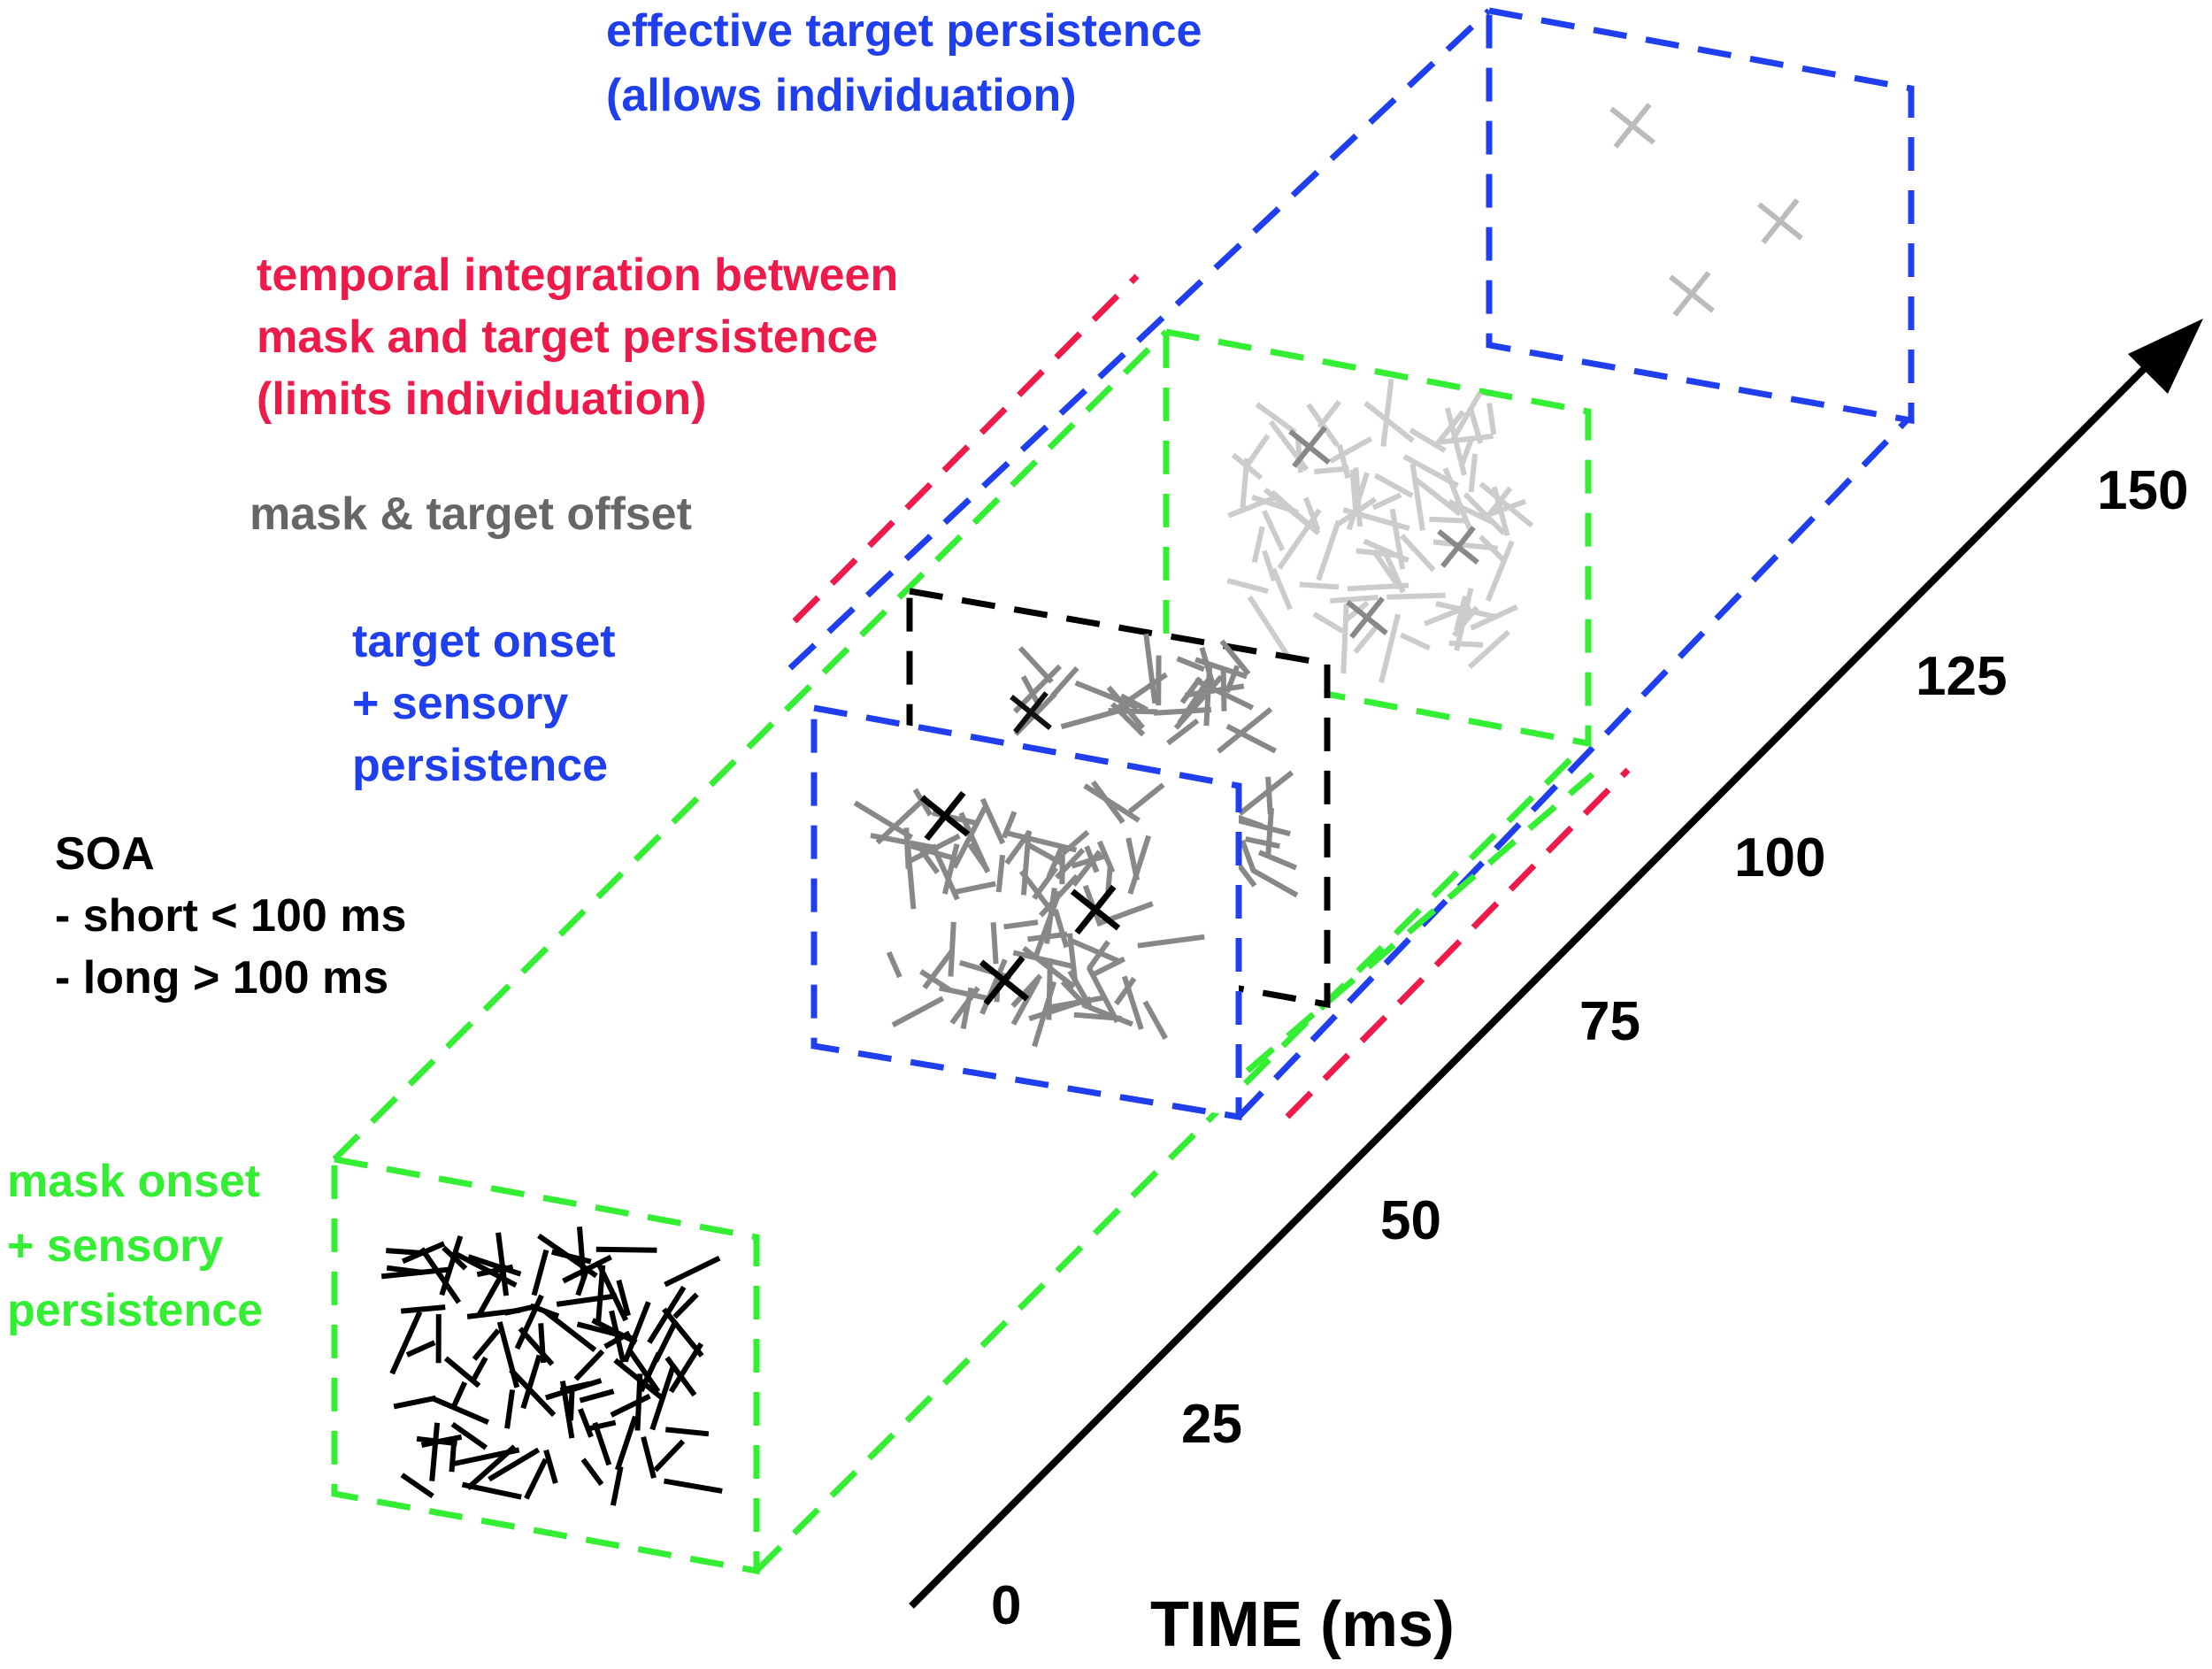 Image resolution: width=2212 pixels, height=1669 pixels. Describe the element at coordinates (904, 31) in the screenshot. I see `effective-persistence-line-1: effective target persistence` at that location.